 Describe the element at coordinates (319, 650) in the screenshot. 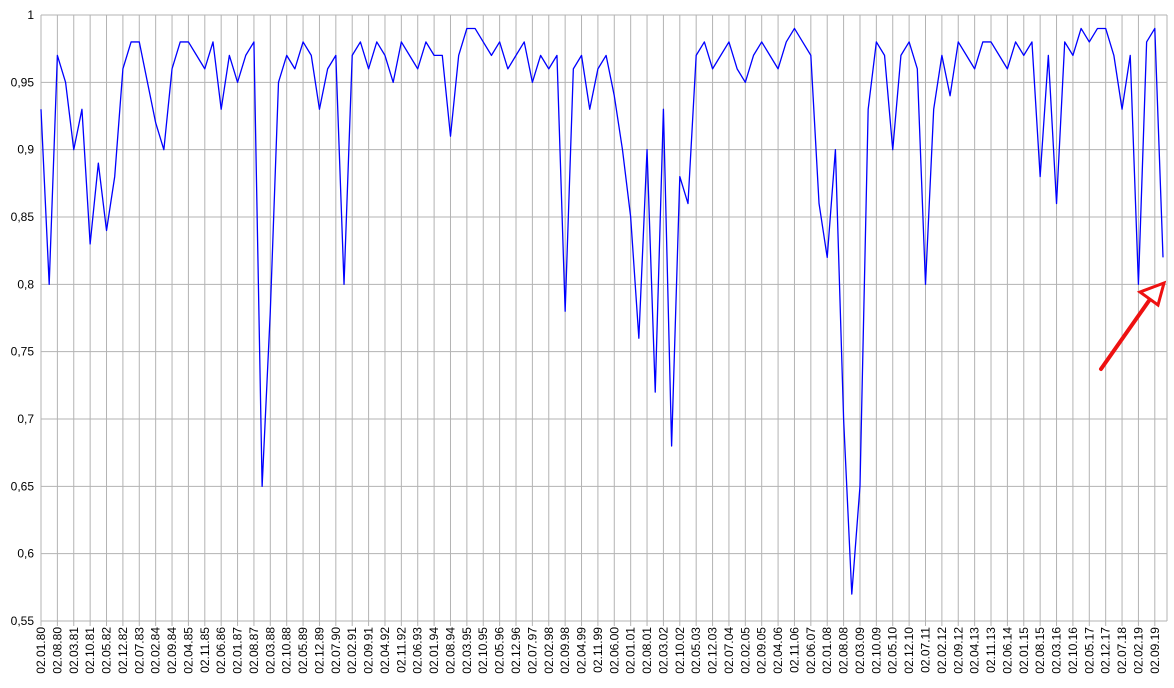

I see `x-tick-label: 02.12.89` at that location.